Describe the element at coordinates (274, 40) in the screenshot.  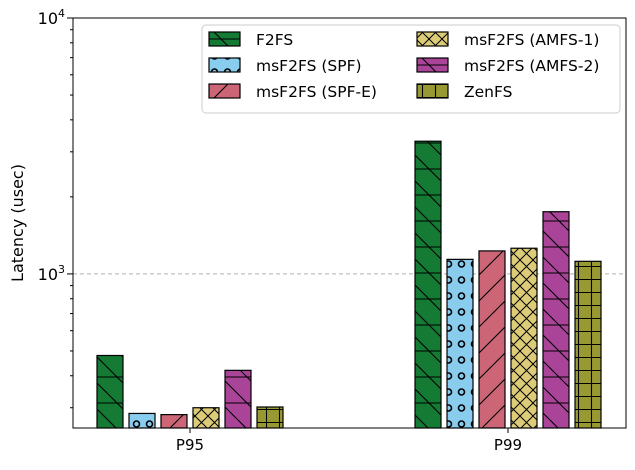
I see `legend-label: F2FS` at that location.